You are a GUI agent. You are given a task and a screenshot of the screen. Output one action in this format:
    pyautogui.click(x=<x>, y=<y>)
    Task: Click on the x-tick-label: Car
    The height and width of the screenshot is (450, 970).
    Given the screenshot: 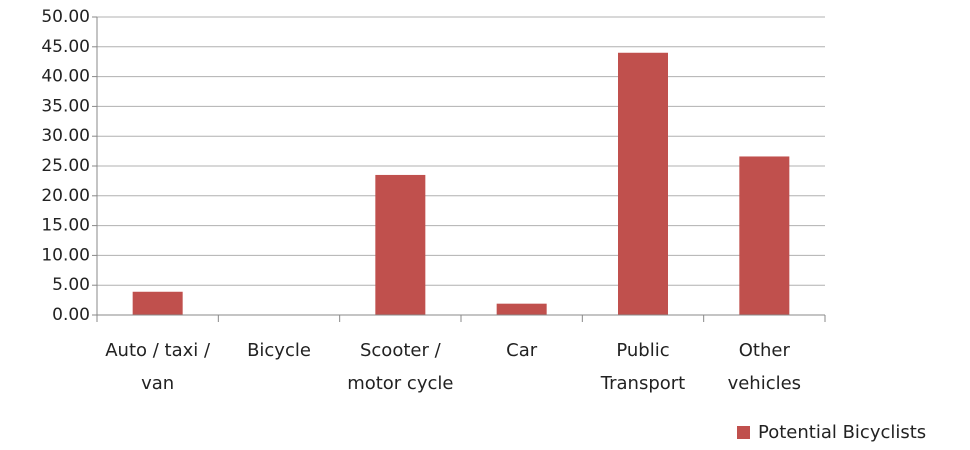 What is the action you would take?
    pyautogui.click(x=522, y=350)
    